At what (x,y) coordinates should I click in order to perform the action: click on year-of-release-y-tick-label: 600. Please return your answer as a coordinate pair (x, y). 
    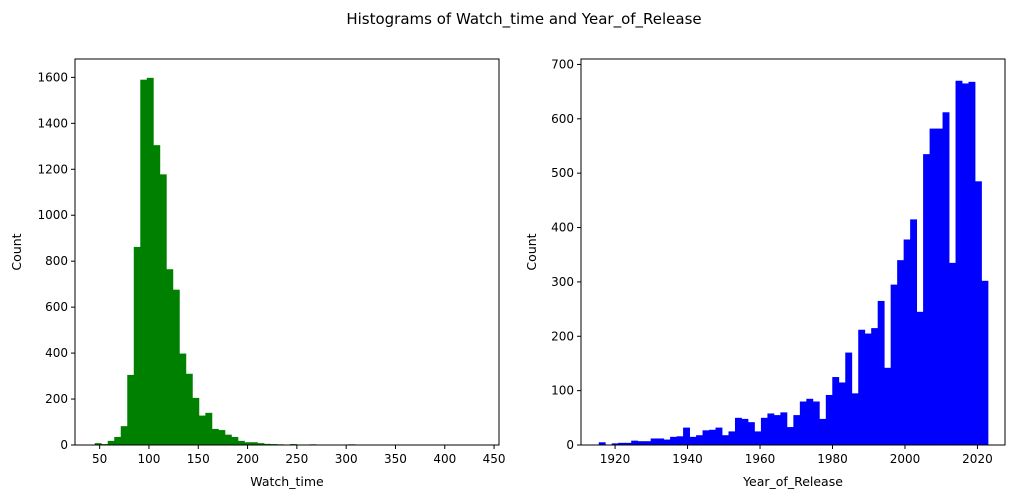
    Looking at the image, I should click on (562, 119).